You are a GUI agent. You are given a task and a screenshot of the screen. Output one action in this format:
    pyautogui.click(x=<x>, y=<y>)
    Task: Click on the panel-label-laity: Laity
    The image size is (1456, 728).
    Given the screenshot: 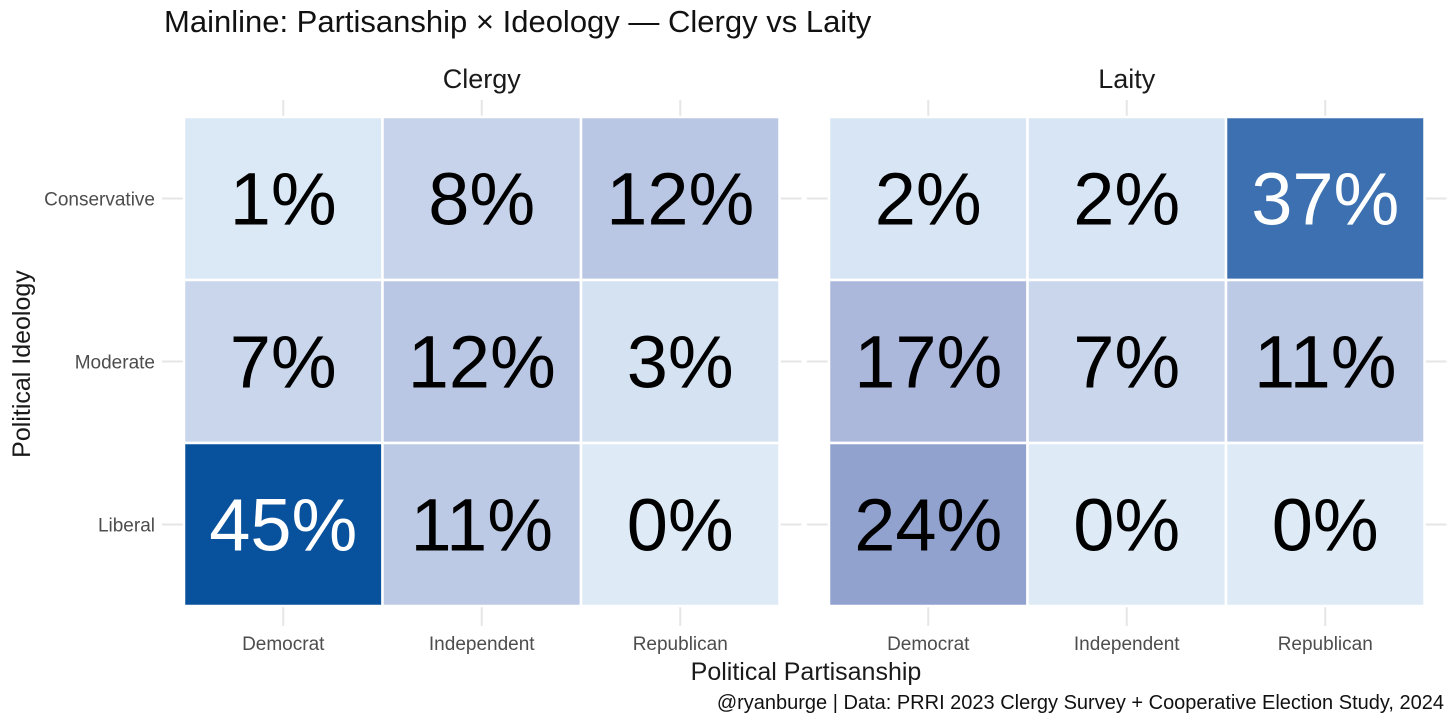 What is the action you would take?
    pyautogui.click(x=1127, y=79)
    